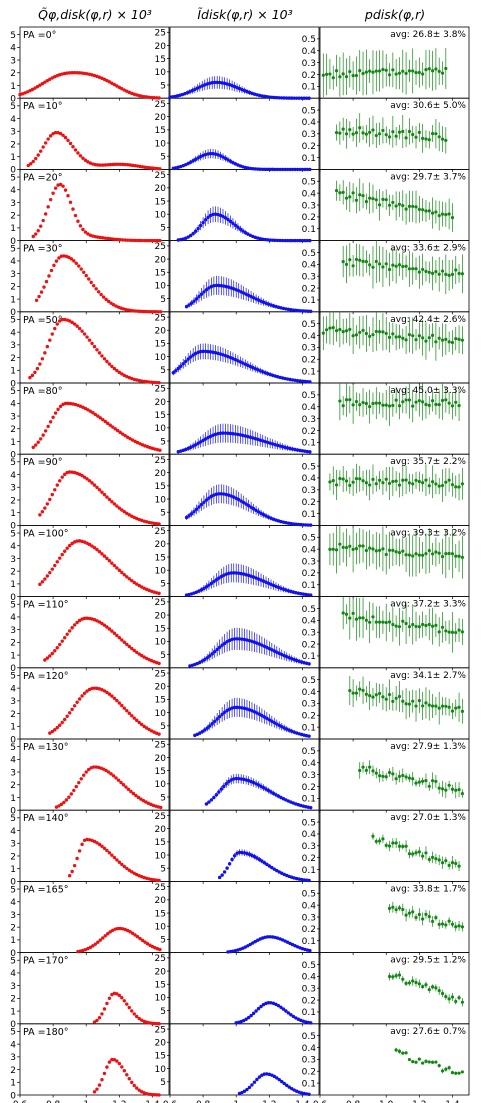 This screenshot has width=491, height=1103. What do you see at coordinates (163, 300) in the screenshot?
I see `y-tick-label: 5` at bounding box center [163, 300].